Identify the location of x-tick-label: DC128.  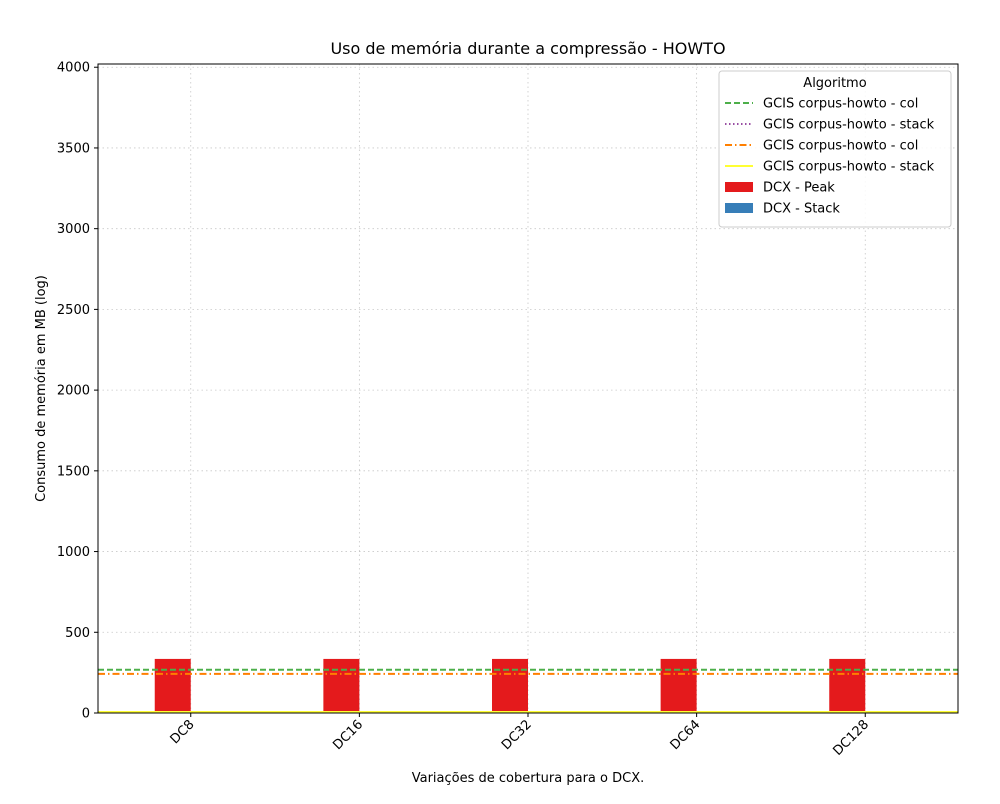
(851, 738).